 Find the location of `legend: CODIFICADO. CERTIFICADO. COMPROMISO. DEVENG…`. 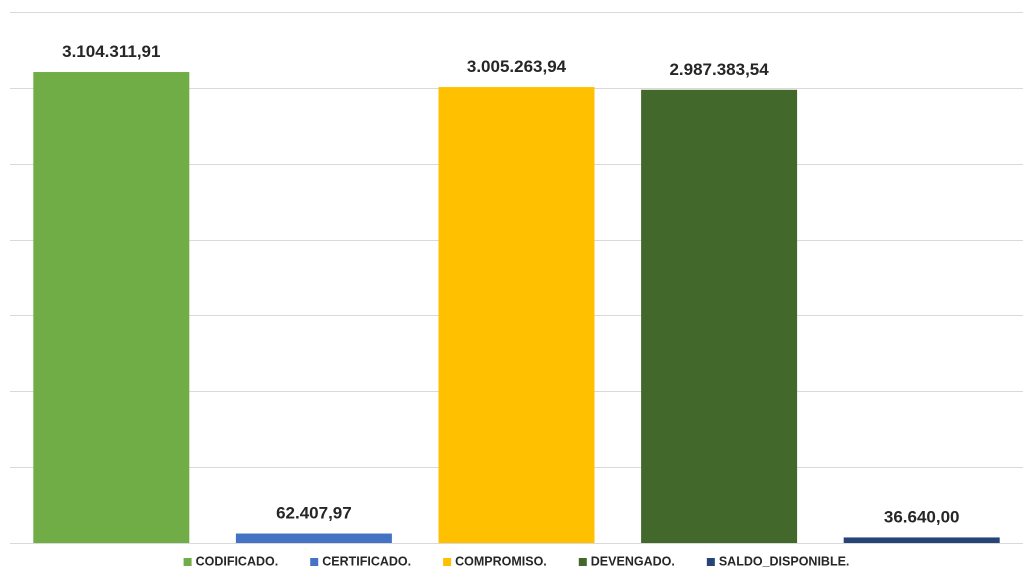

legend: CODIFICADO. CERTIFICADO. COMPROMISO. DEVENG… is located at coordinates (516, 561).